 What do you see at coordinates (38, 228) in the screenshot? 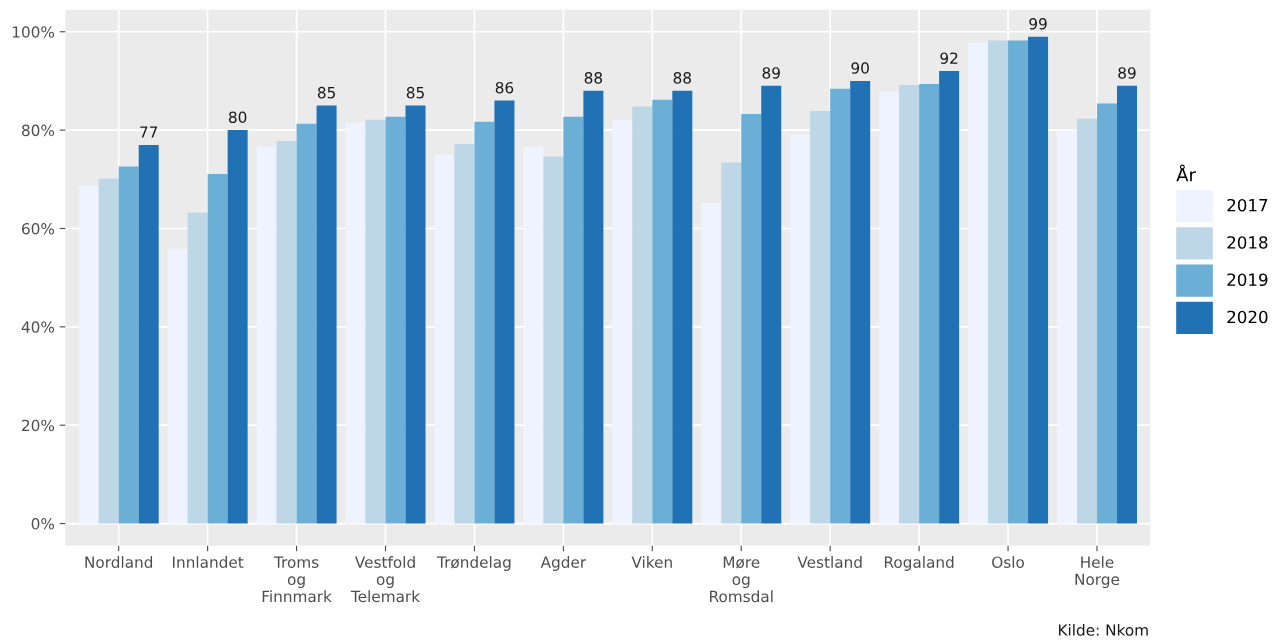
I see `y-tick-label: 60%` at bounding box center [38, 228].